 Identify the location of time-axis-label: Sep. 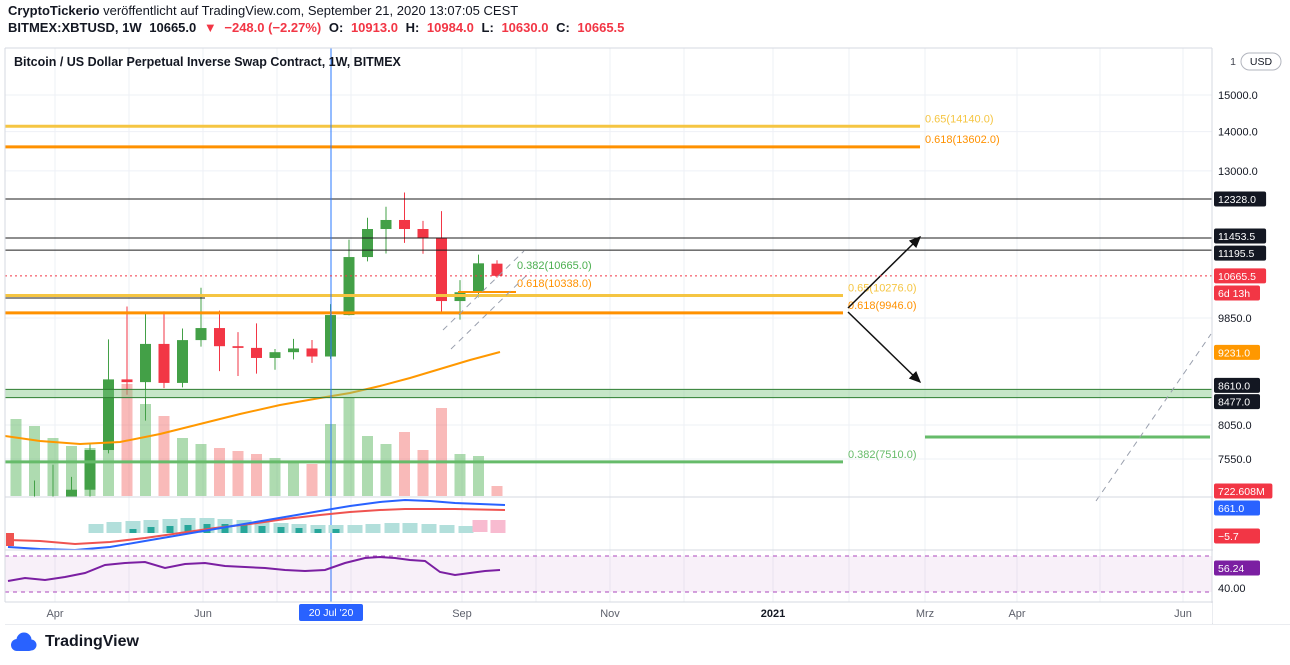
(462, 614).